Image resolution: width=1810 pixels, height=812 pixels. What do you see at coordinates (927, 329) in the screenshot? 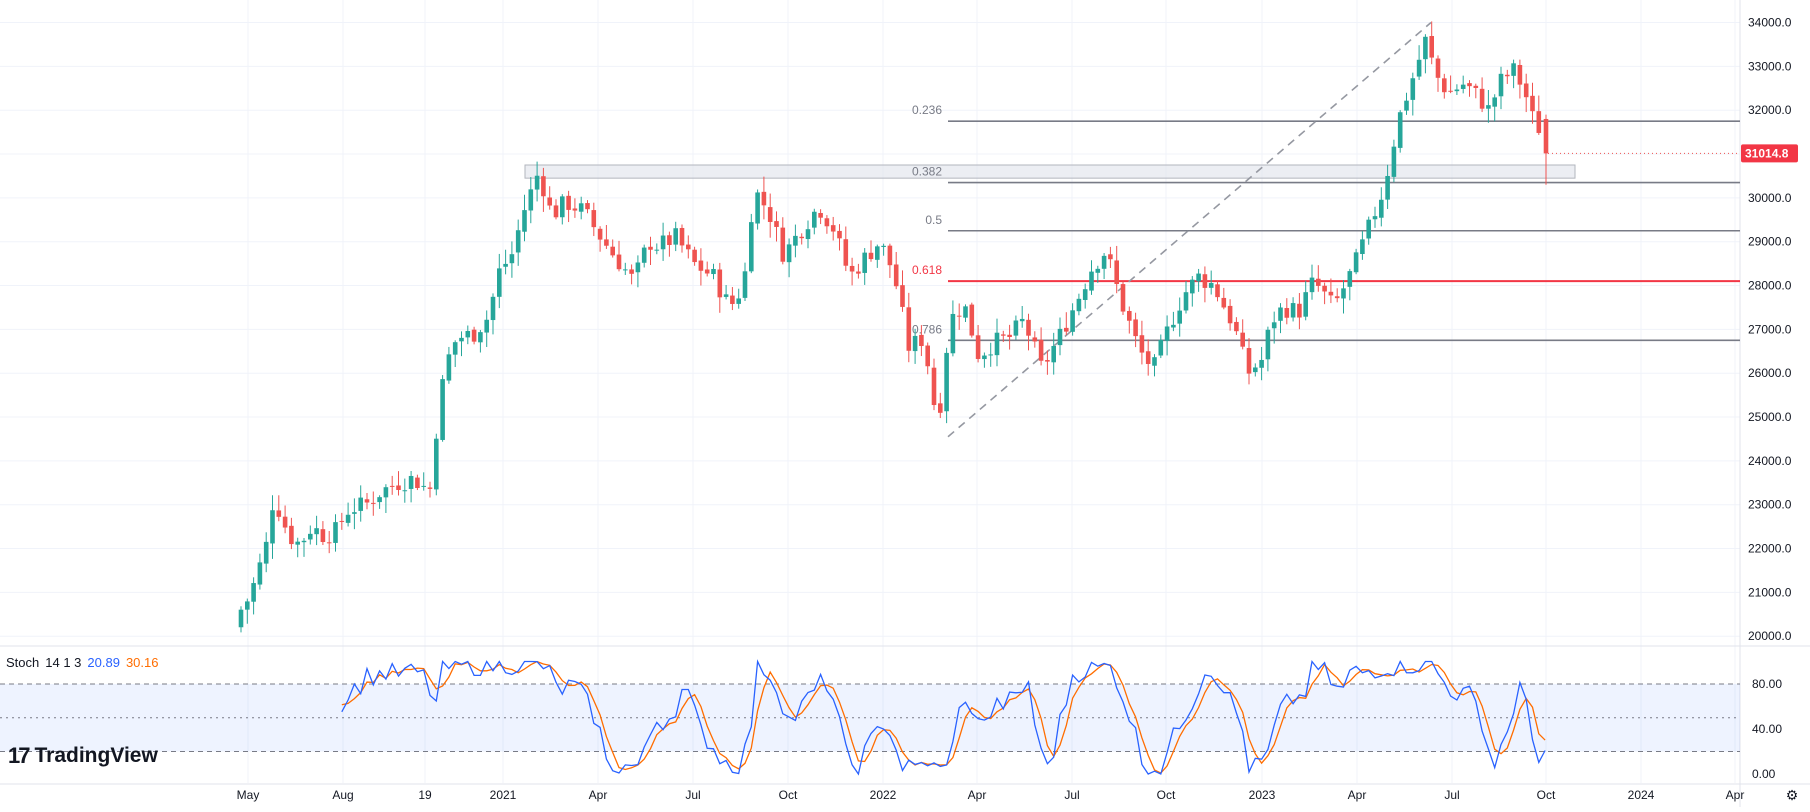
I see `fib-level-label: 0.786` at bounding box center [927, 329].